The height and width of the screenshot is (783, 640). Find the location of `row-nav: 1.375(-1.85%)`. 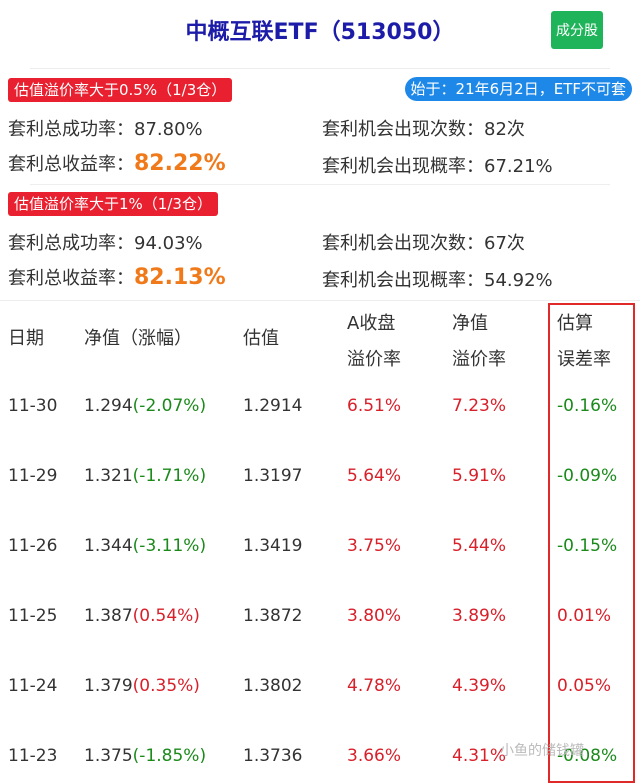

row-nav: 1.375(-1.85%) is located at coordinates (145, 756).